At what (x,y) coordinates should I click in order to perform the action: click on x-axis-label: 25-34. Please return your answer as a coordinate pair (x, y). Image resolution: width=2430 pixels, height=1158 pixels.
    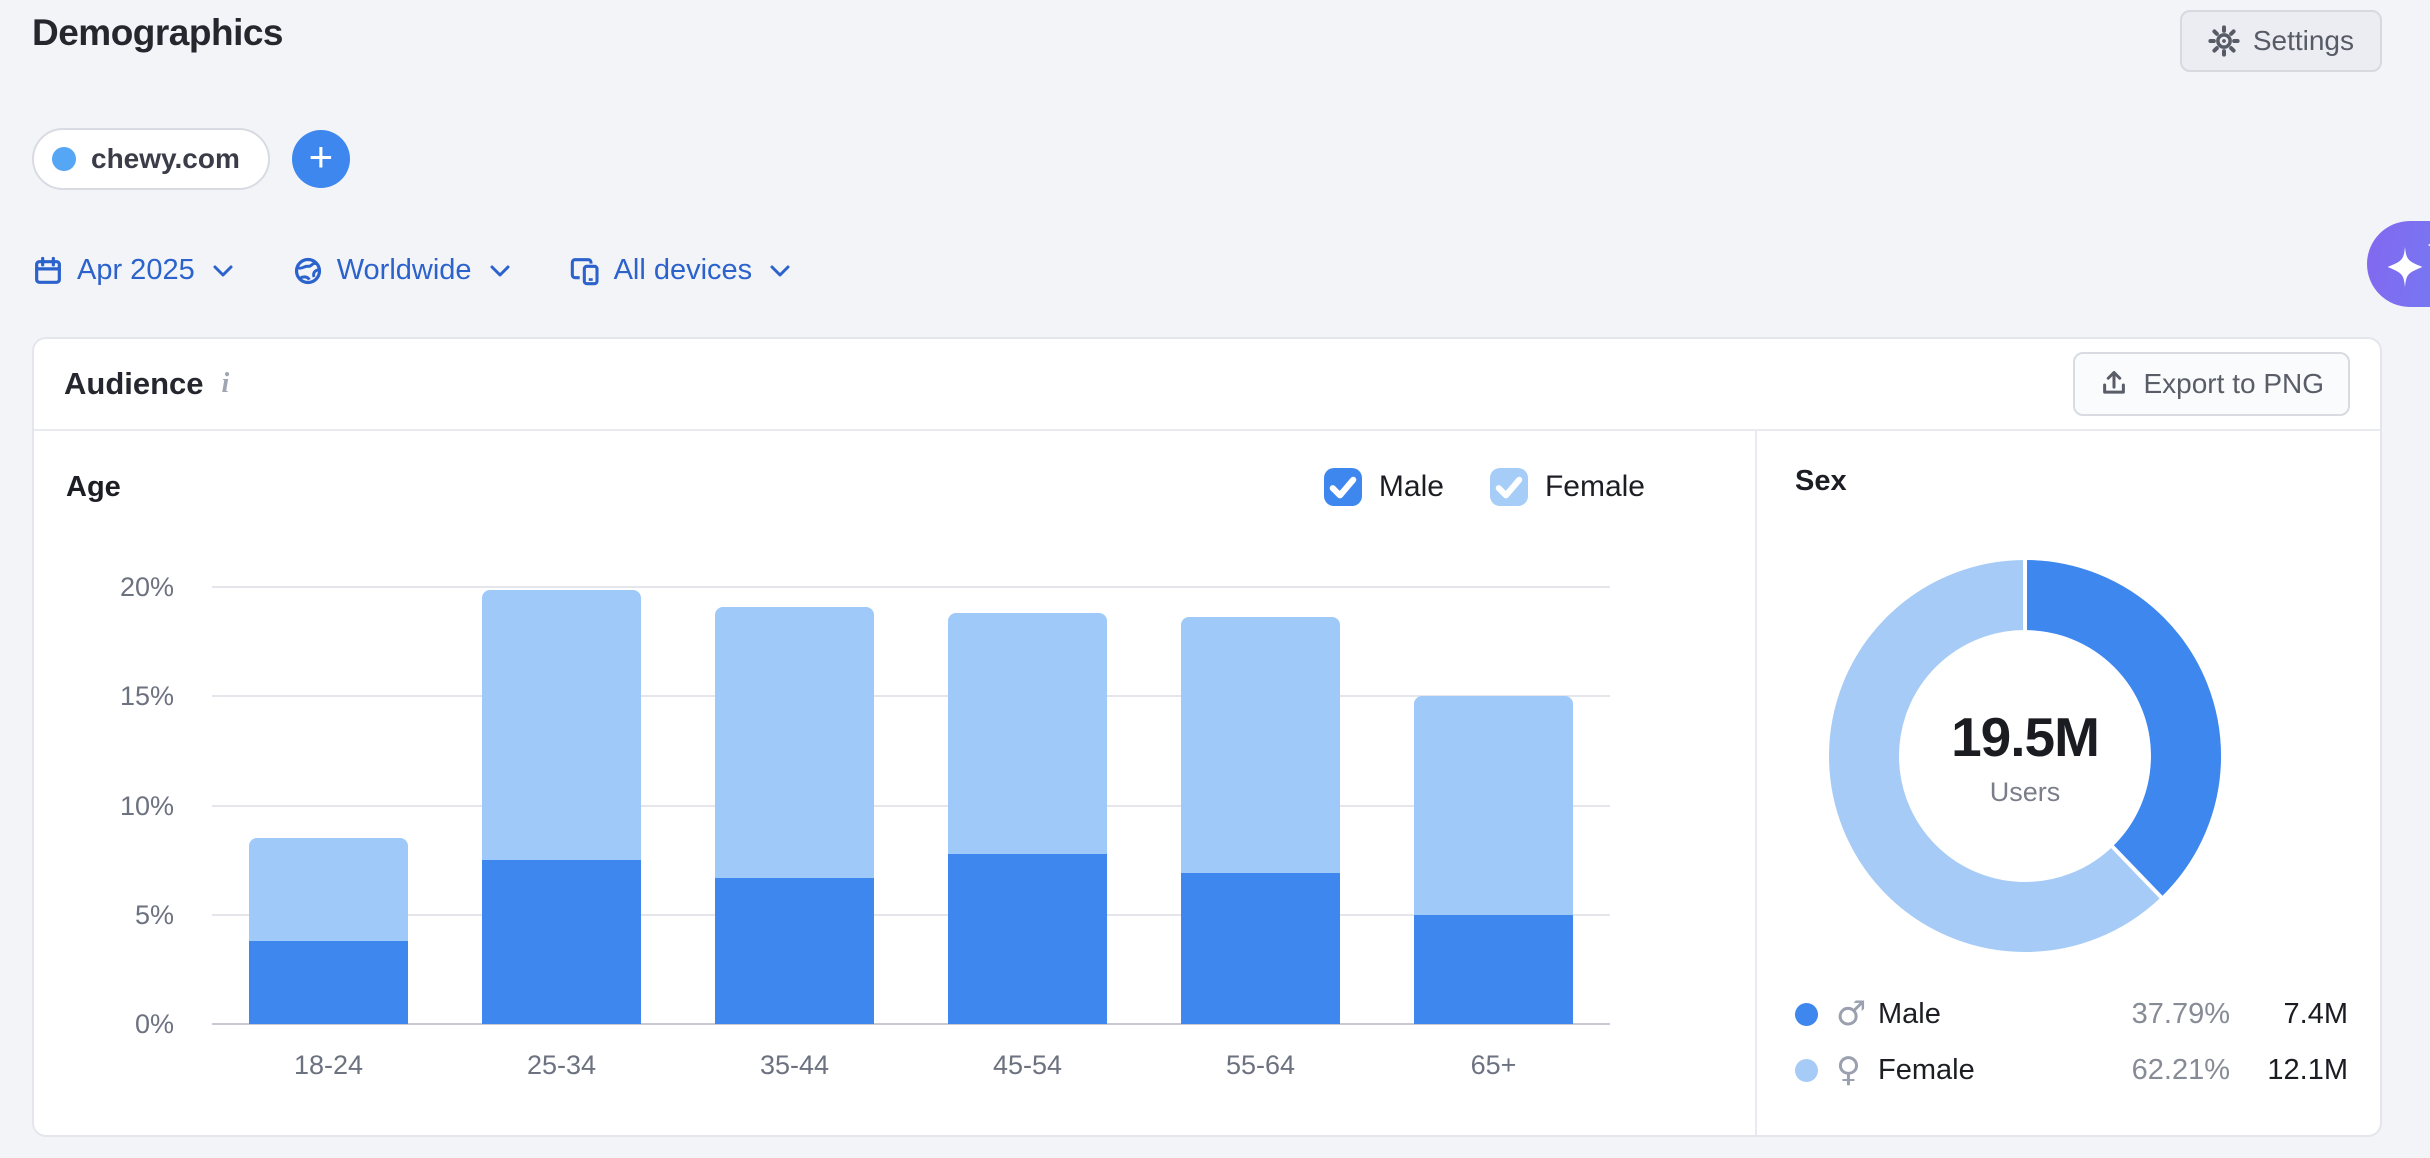
    Looking at the image, I should click on (561, 1065).